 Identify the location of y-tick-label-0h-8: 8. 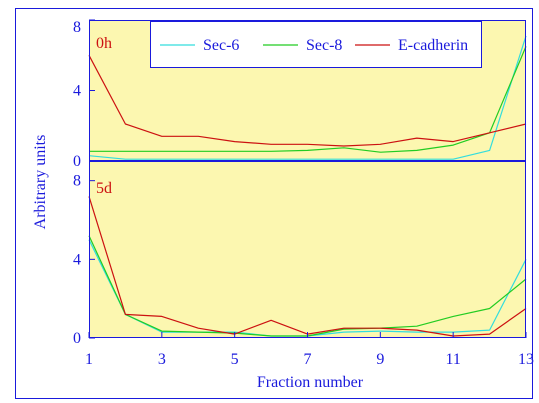
(77, 27).